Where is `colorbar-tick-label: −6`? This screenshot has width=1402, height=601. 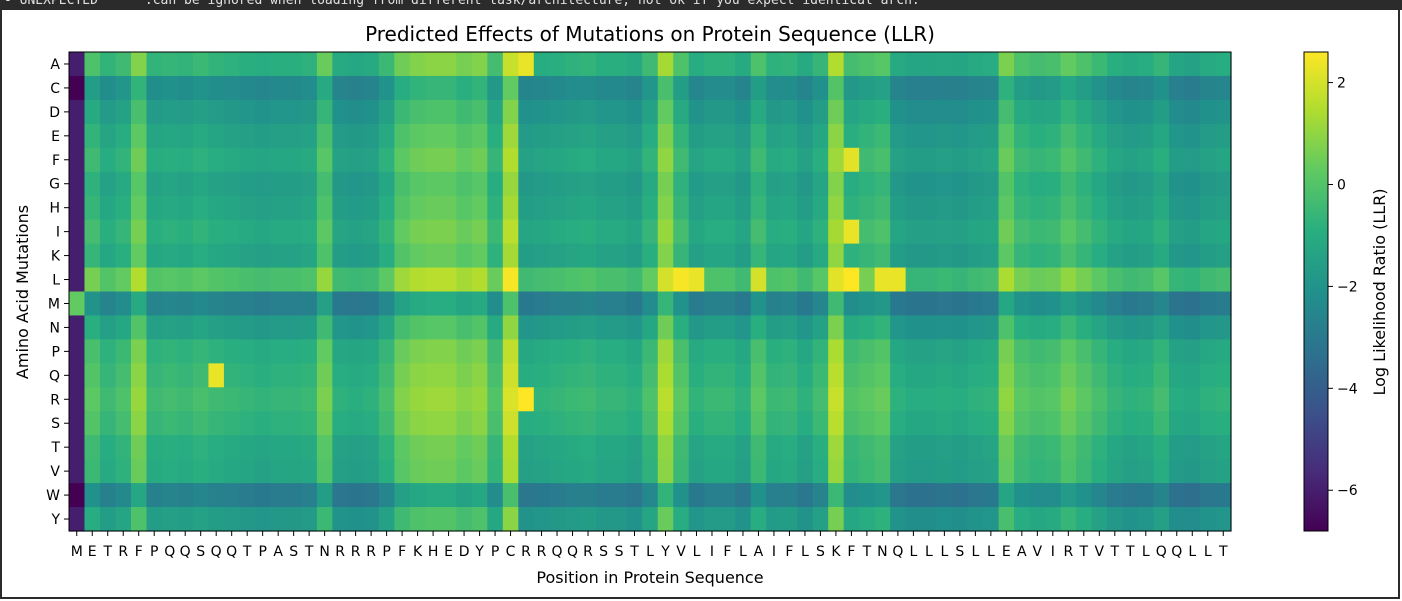
colorbar-tick-label: −6 is located at coordinates (1347, 491).